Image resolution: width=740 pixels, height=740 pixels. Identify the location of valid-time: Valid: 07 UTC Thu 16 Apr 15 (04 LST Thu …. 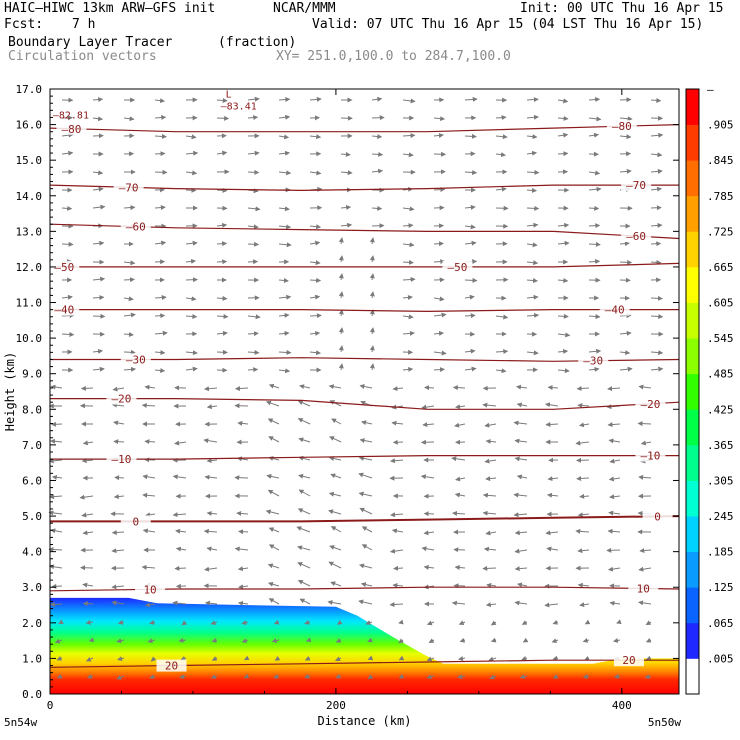
(508, 24).